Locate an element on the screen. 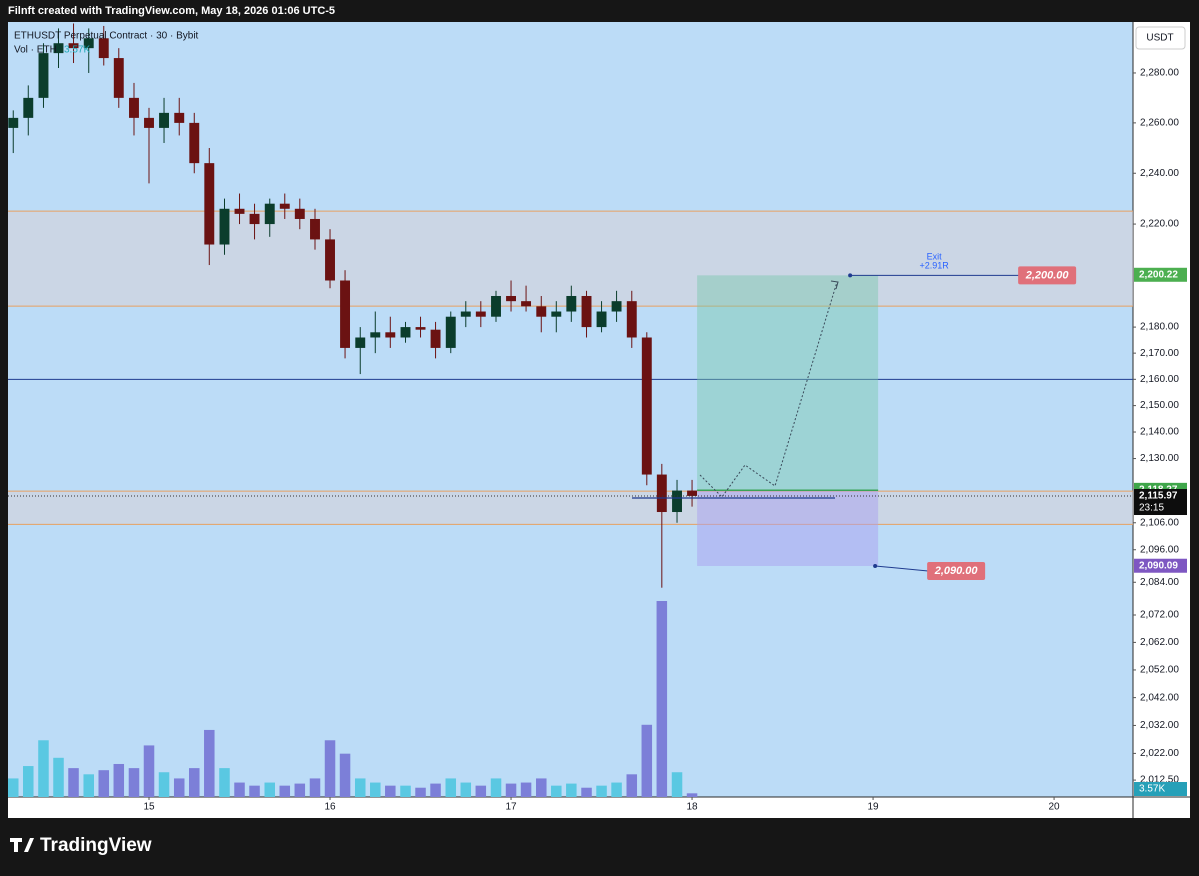 Image resolution: width=1199 pixels, height=876 pixels. currency: USDT is located at coordinates (1159, 38).